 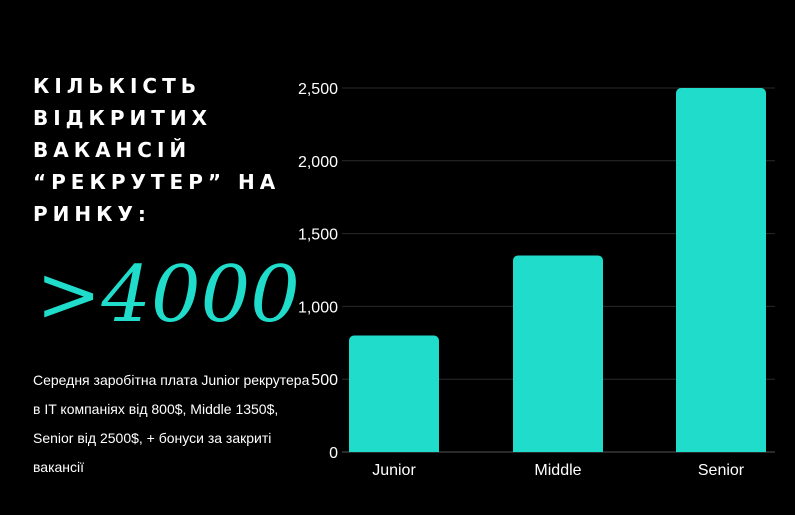 I want to click on x-category-label: Junior, so click(x=394, y=470).